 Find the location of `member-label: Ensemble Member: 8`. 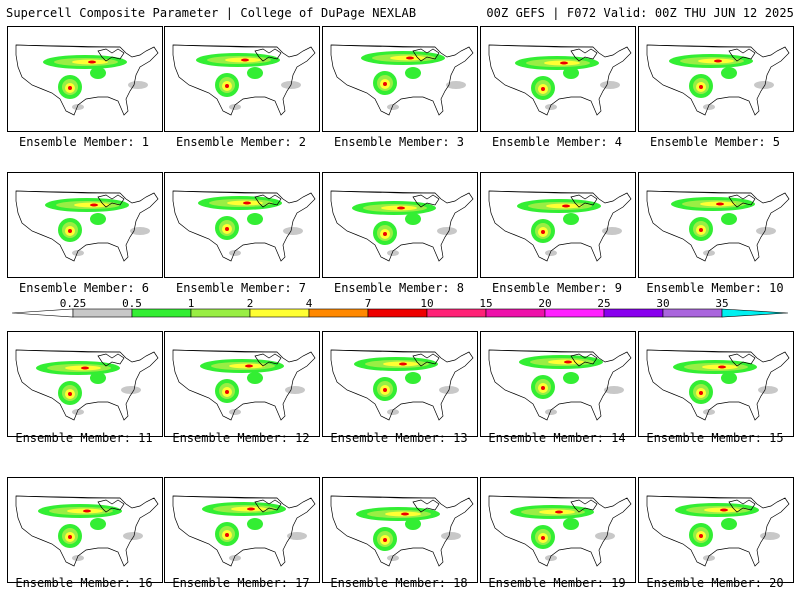

member-label: Ensemble Member: 8 is located at coordinates (399, 288).